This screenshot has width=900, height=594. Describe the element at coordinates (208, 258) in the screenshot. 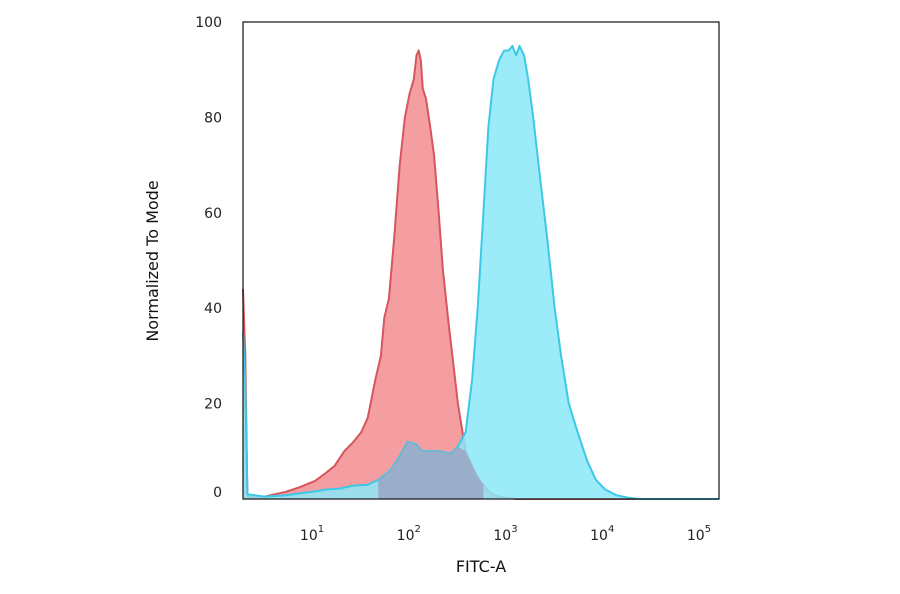

I see `y-axis: 0 20 40 60 80 100` at that location.